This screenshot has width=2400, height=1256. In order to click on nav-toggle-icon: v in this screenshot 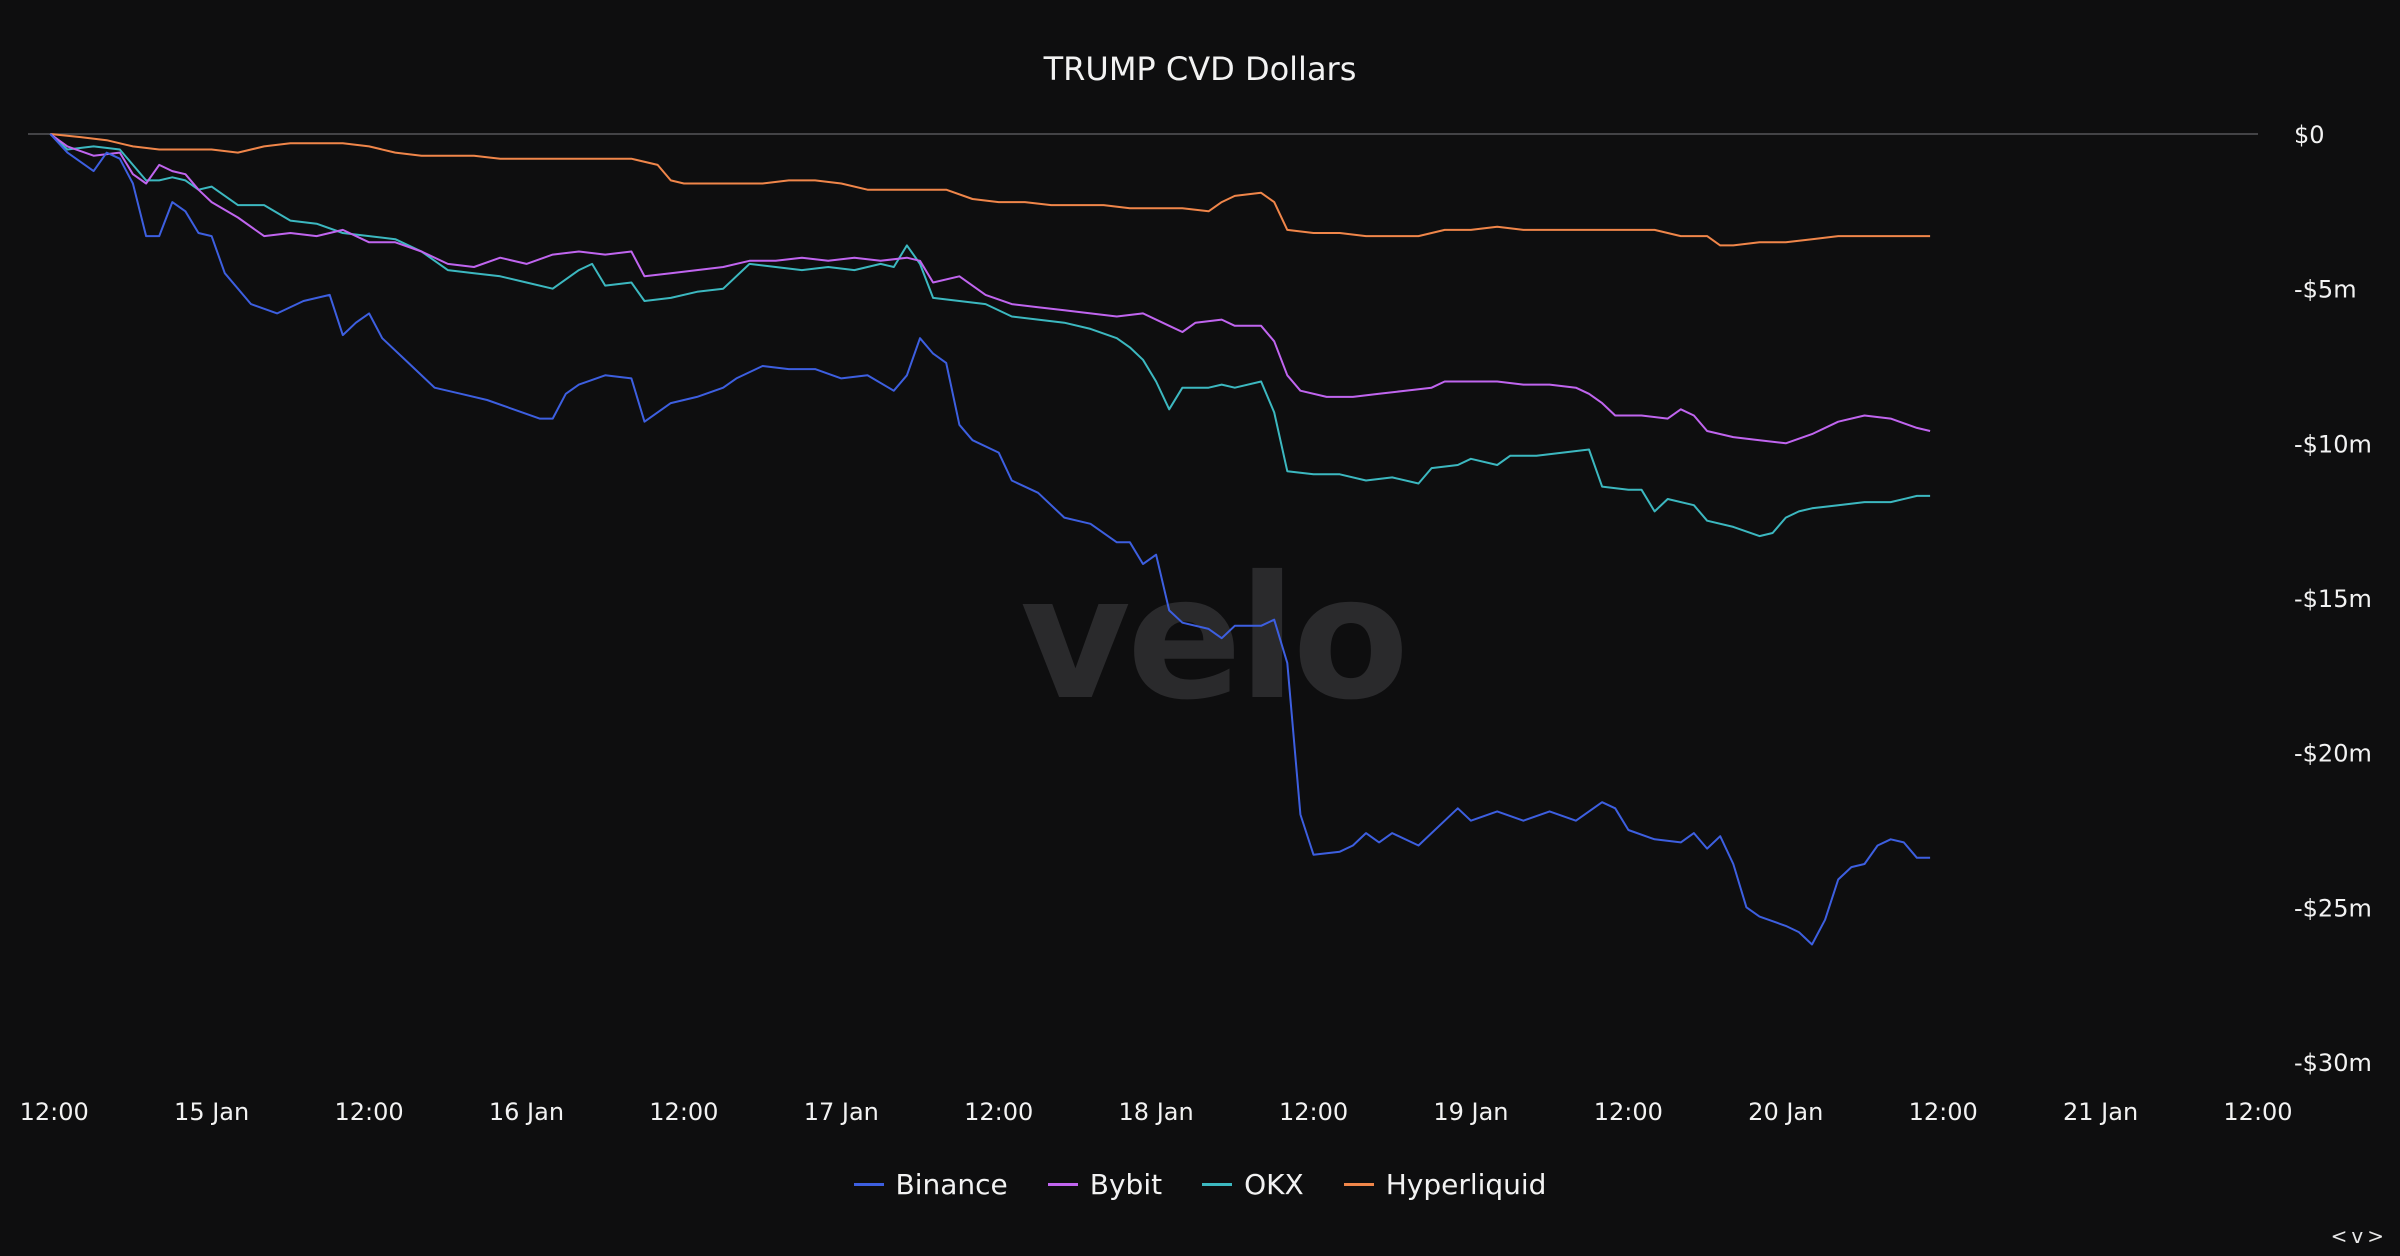, I will do `click(2357, 1236)`.